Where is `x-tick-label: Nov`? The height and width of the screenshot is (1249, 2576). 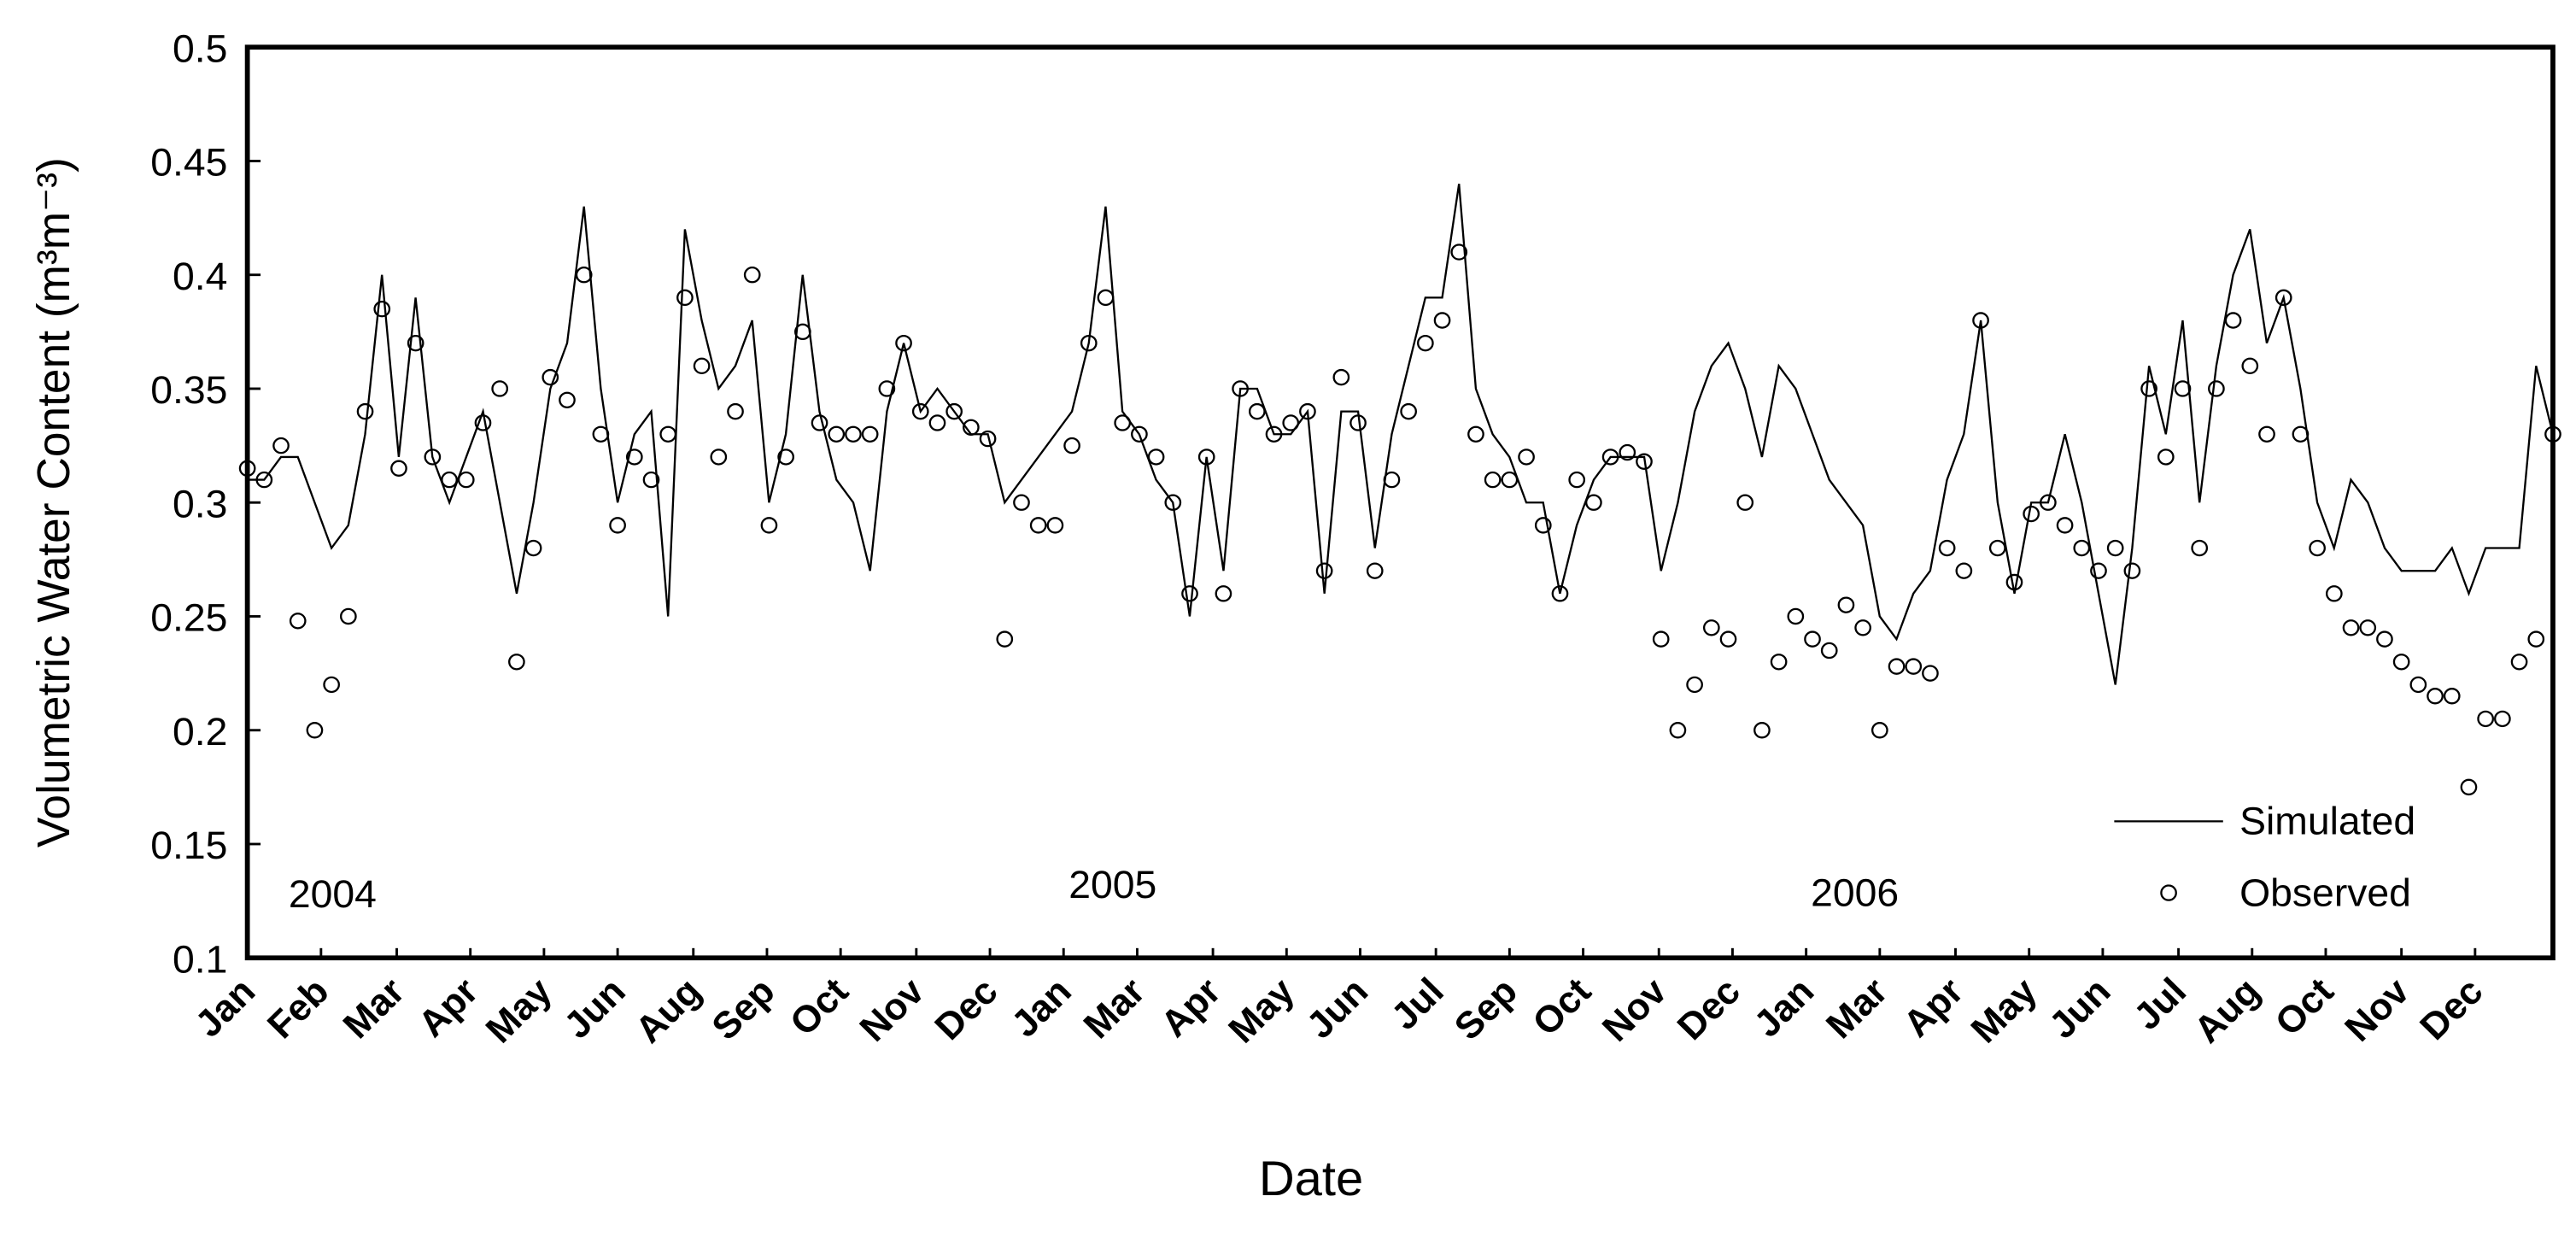
x-tick-label: Nov is located at coordinates (1635, 1010).